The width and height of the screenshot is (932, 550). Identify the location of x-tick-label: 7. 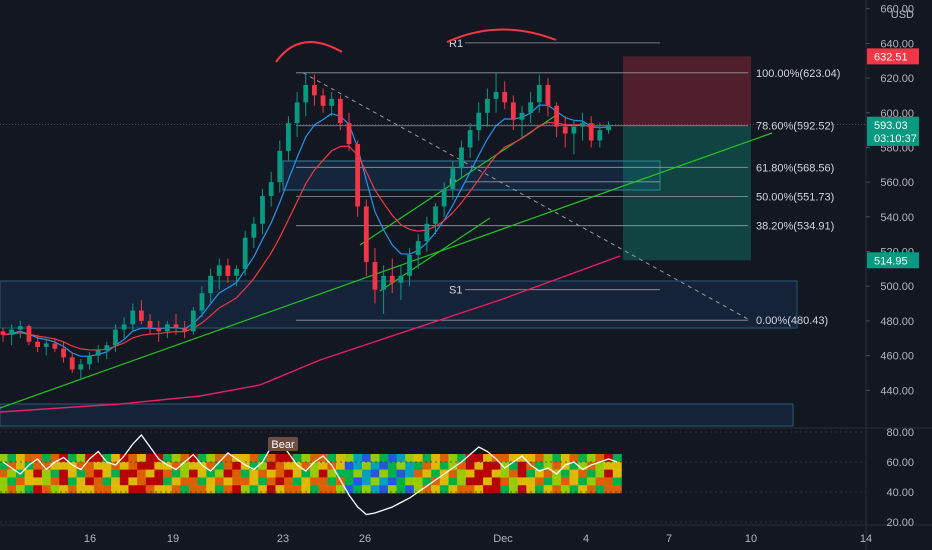
(669, 539).